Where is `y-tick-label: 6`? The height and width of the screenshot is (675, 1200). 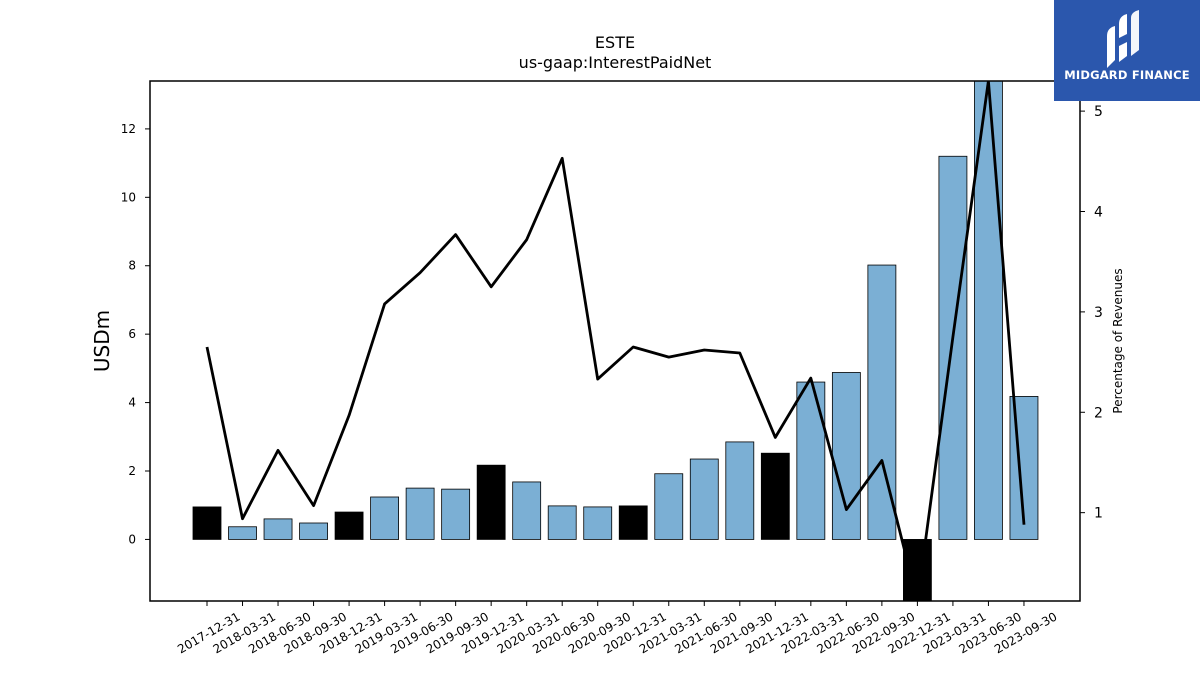 y-tick-label: 6 is located at coordinates (132, 334).